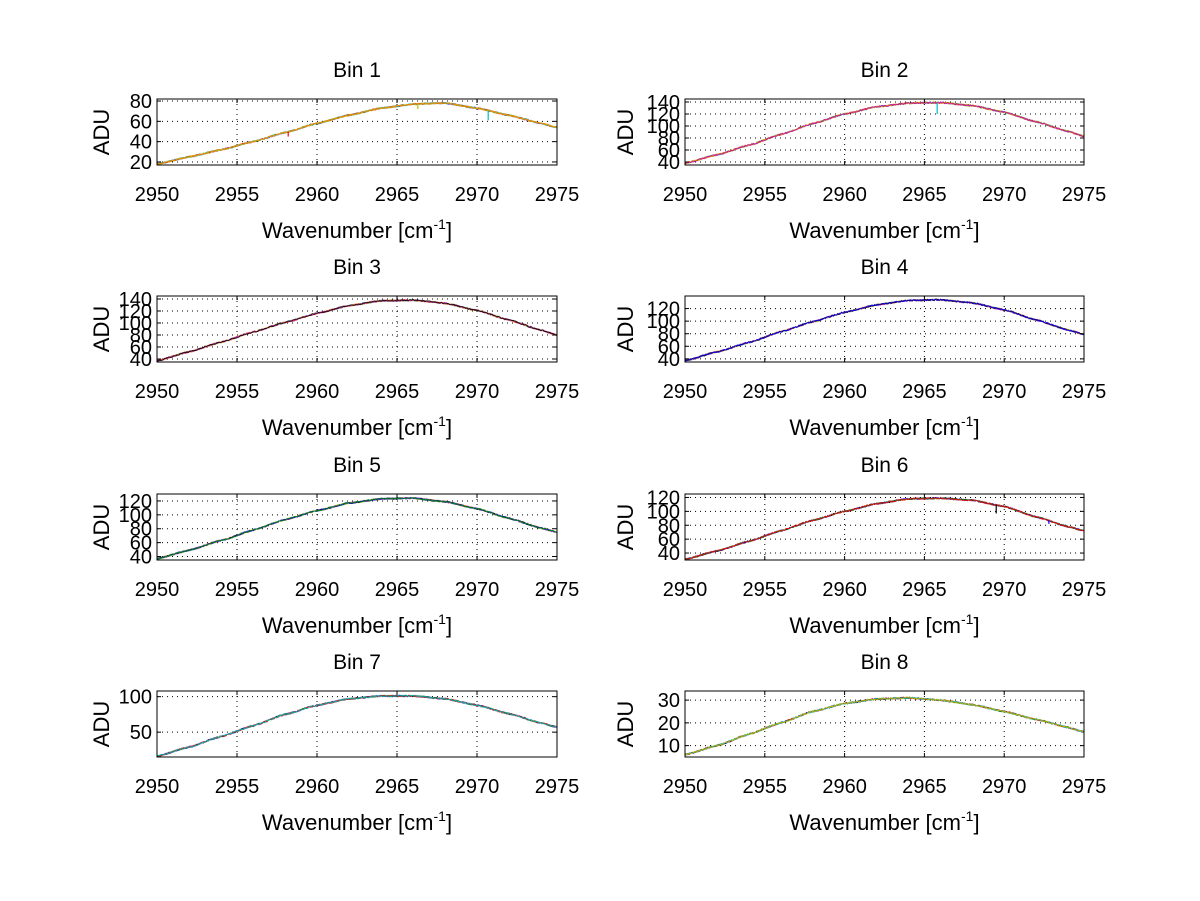 The width and height of the screenshot is (1200, 901). What do you see at coordinates (885, 267) in the screenshot?
I see `subplot-title: Bin 4` at bounding box center [885, 267].